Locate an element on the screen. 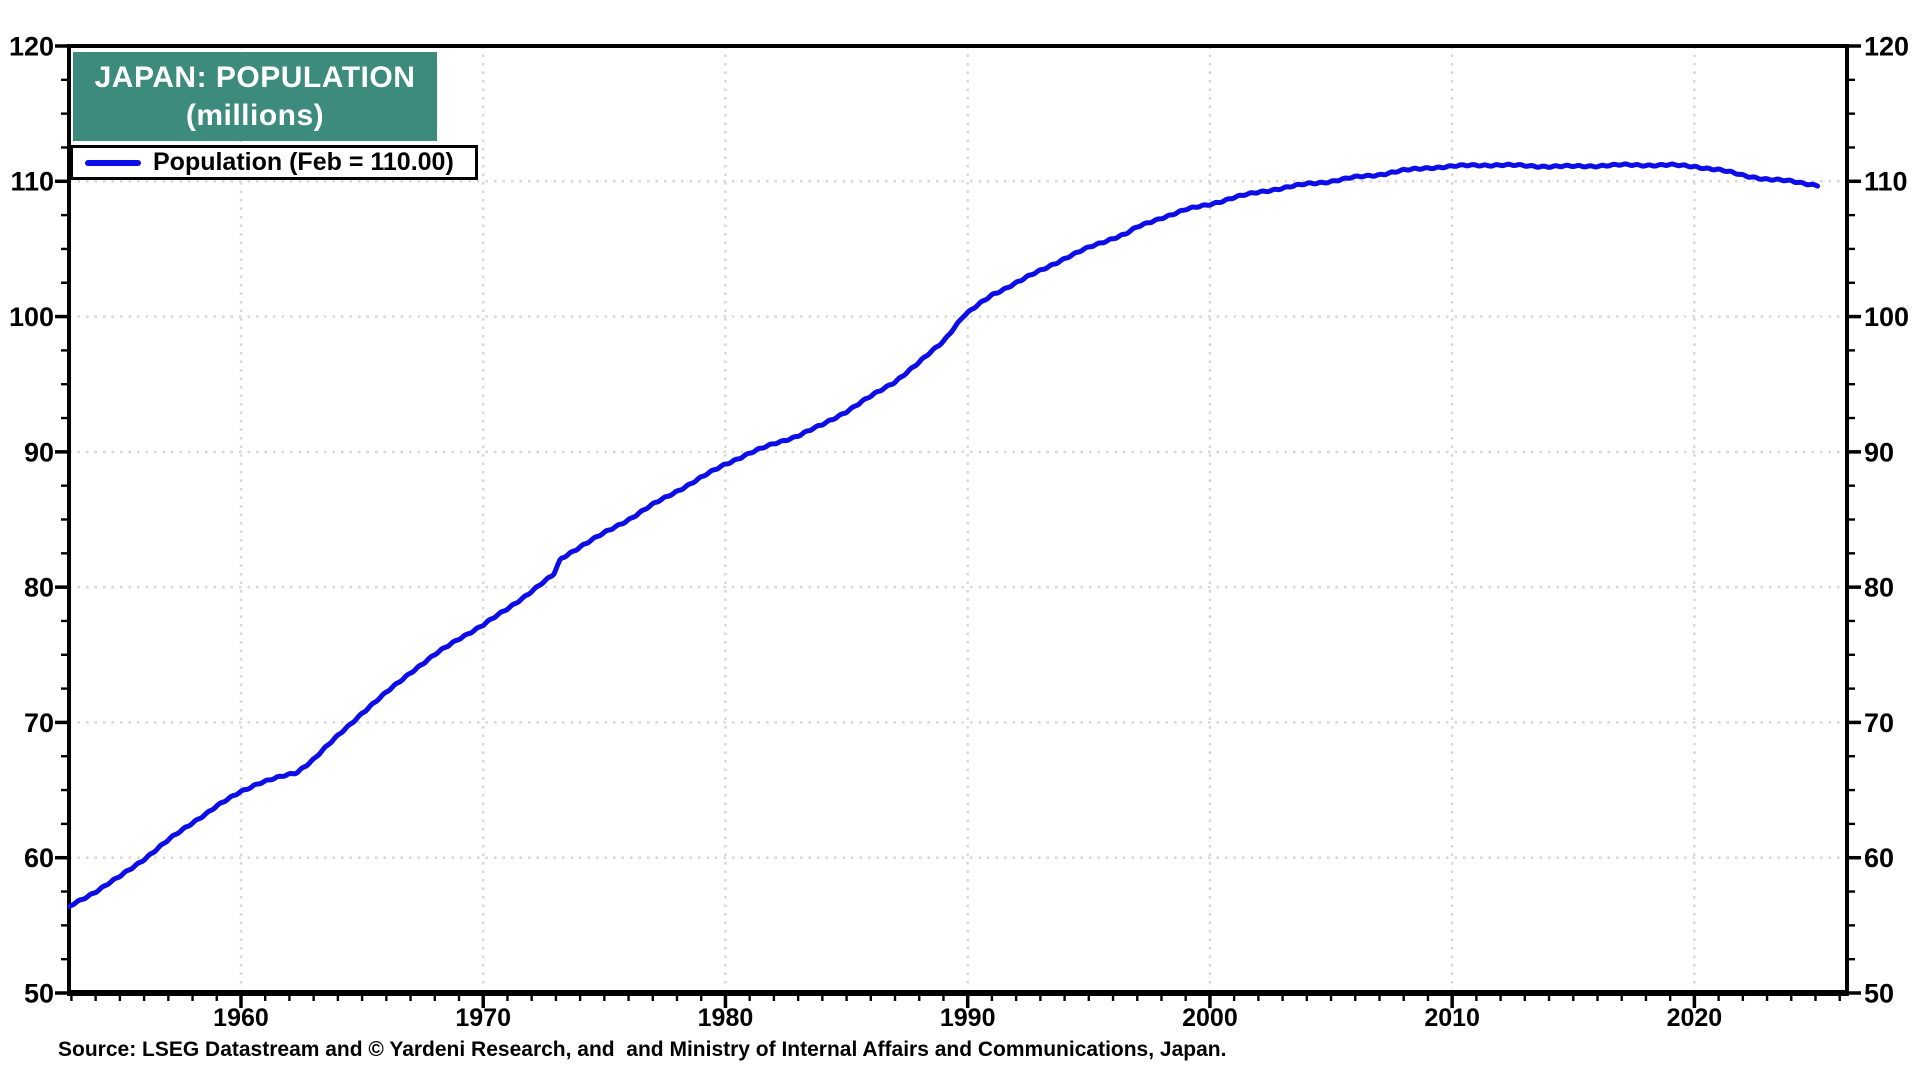  y-axis-label-right-90: 90 is located at coordinates (1879, 452).